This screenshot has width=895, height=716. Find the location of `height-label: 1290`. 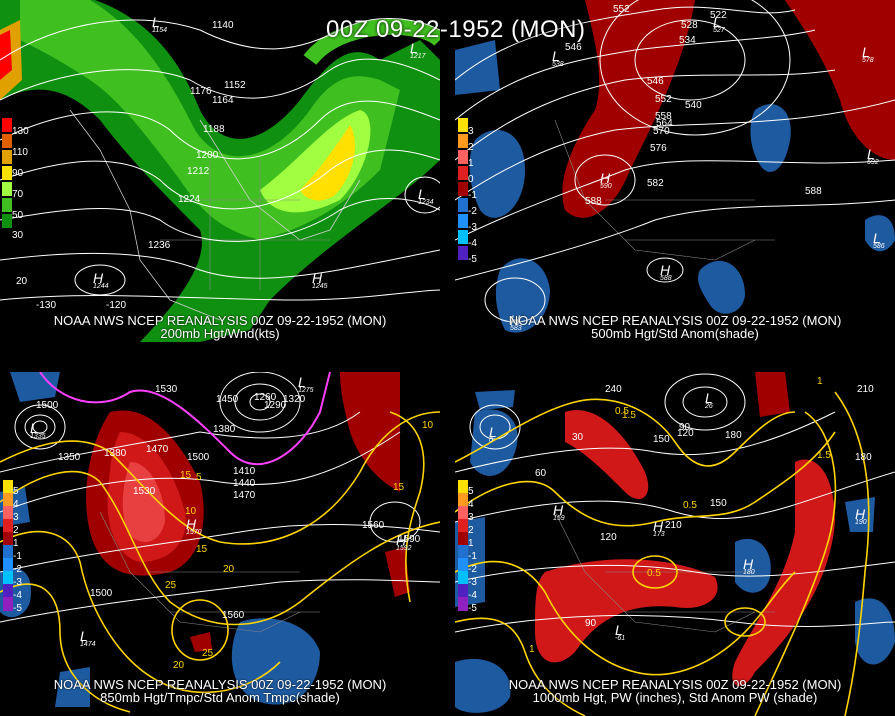

height-label: 1290 is located at coordinates (275, 405).